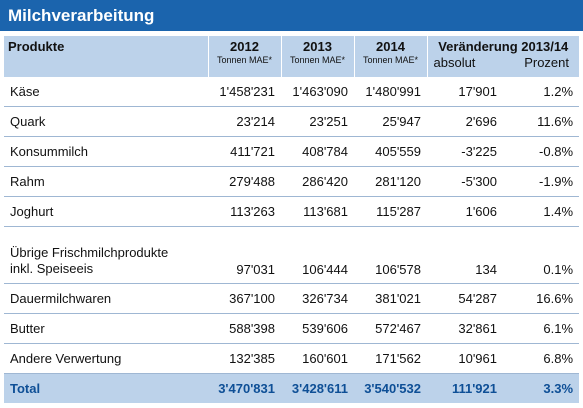 Image resolution: width=583 pixels, height=408 pixels. I want to click on value-cell: 1.2%, so click(541, 92).